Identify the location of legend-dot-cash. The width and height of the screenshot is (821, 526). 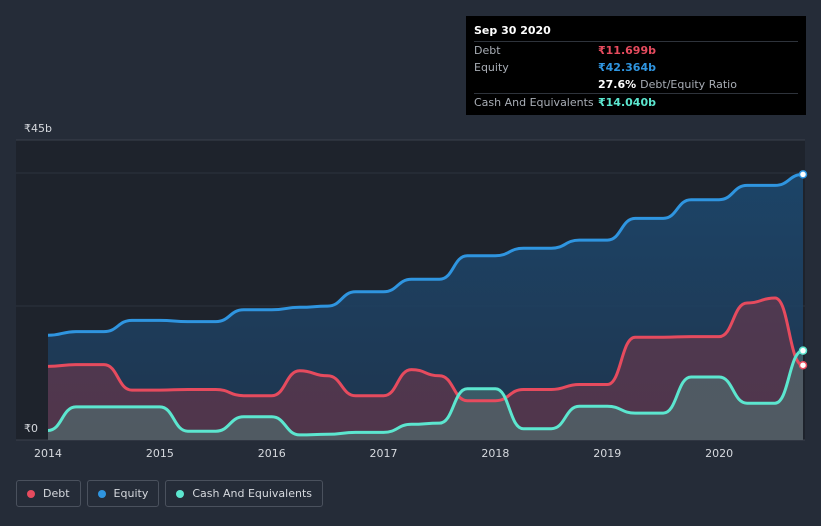
(180, 493).